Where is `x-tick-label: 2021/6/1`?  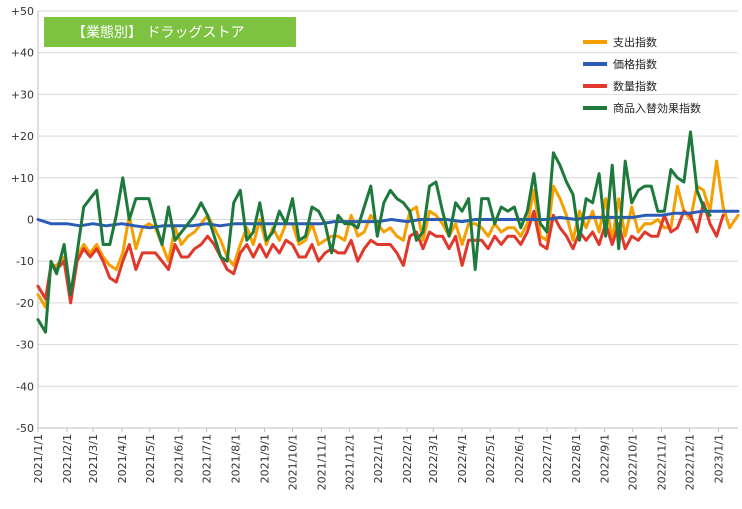
x-tick-label: 2021/6/1 is located at coordinates (179, 458).